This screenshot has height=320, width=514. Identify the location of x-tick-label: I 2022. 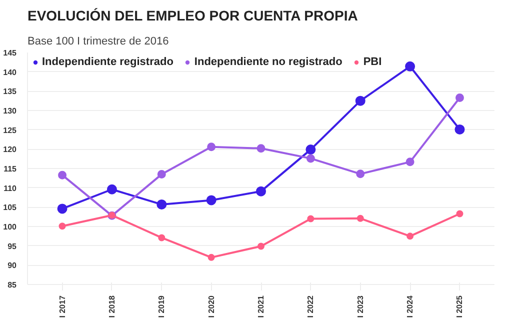
(311, 306).